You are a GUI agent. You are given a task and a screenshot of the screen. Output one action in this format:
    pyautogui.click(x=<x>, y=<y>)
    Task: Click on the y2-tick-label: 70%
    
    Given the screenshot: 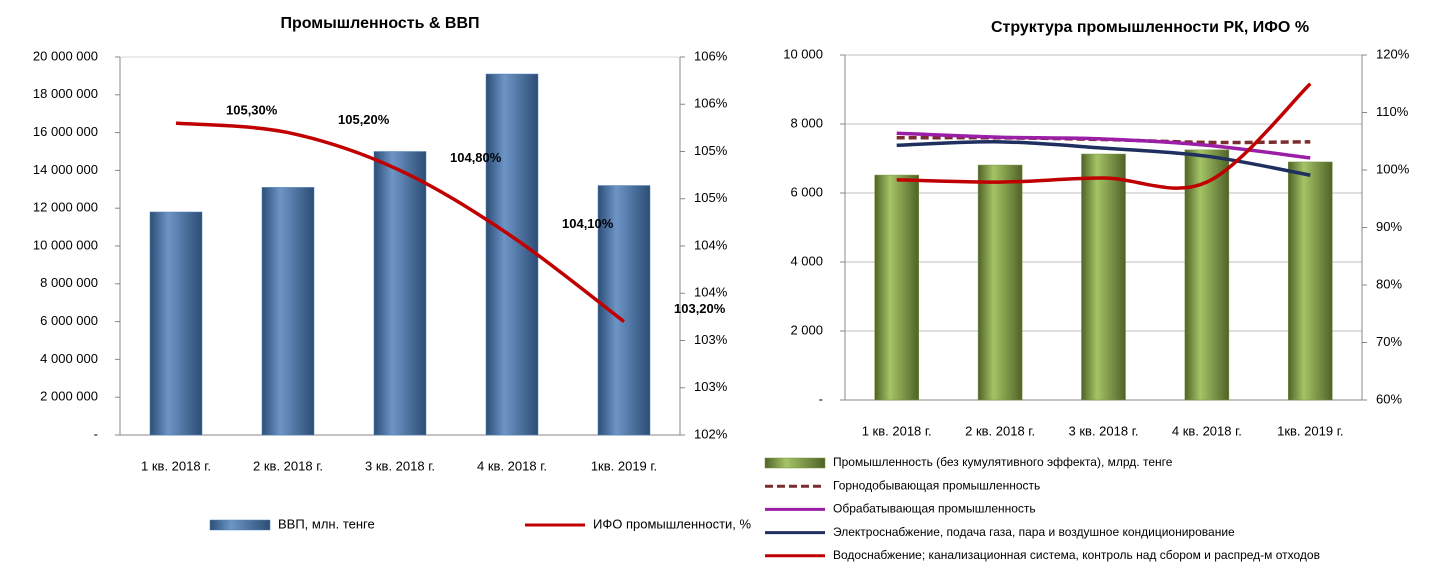 What is the action you would take?
    pyautogui.click(x=1389, y=341)
    